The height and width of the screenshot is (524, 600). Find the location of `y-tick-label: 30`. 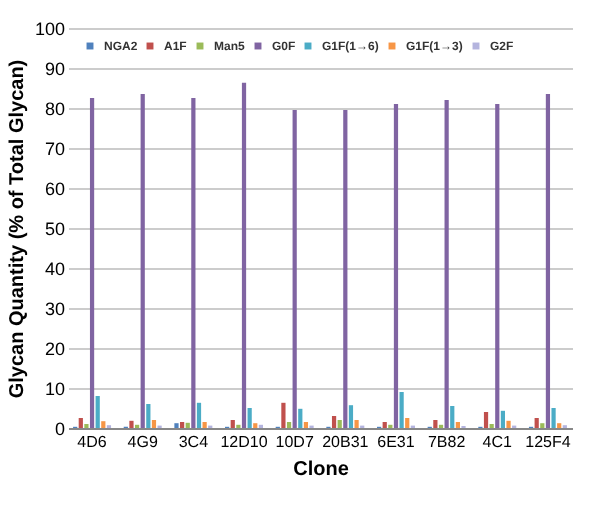

y-tick-label: 30 is located at coordinates (54, 309).